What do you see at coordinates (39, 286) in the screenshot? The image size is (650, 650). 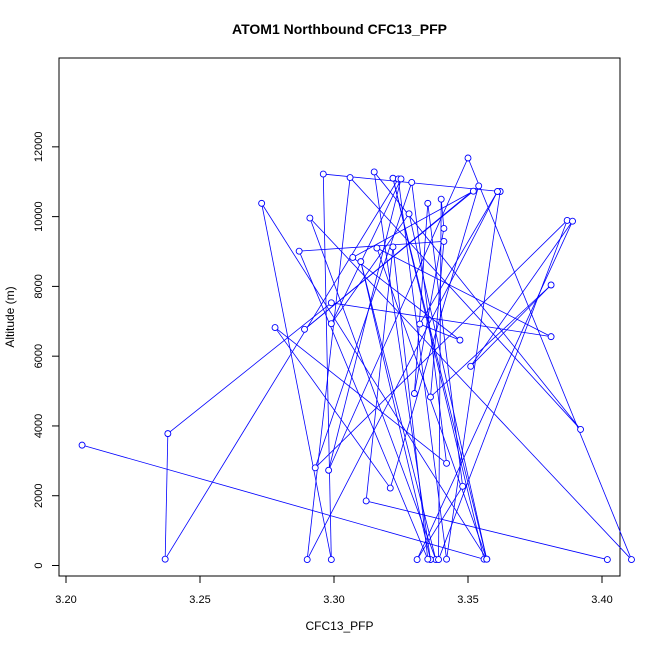 I see `y-tick-label: 8000` at bounding box center [39, 286].